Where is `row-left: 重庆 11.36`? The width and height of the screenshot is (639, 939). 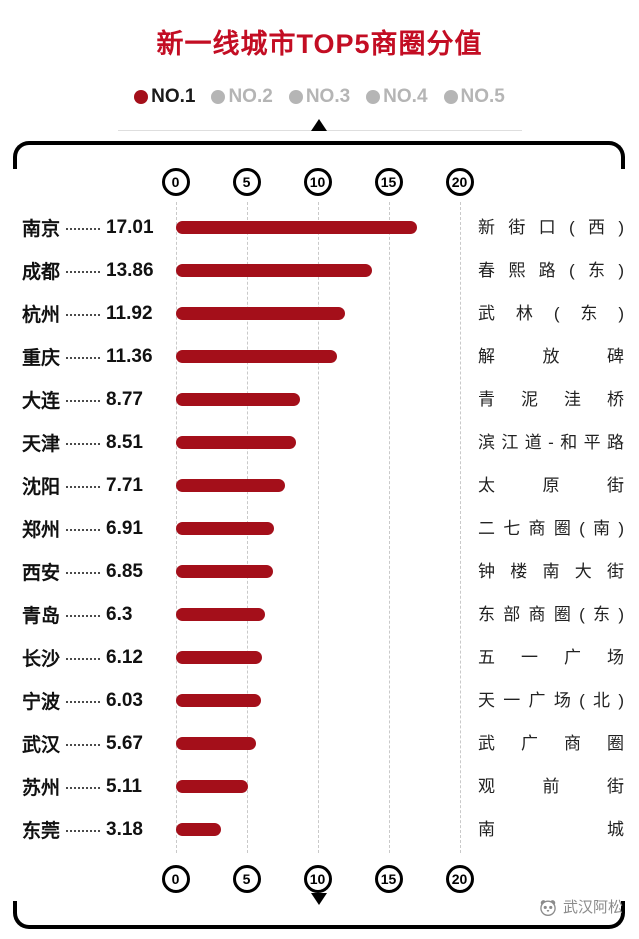
row-left: 重庆 11.36 is located at coordinates (87, 356).